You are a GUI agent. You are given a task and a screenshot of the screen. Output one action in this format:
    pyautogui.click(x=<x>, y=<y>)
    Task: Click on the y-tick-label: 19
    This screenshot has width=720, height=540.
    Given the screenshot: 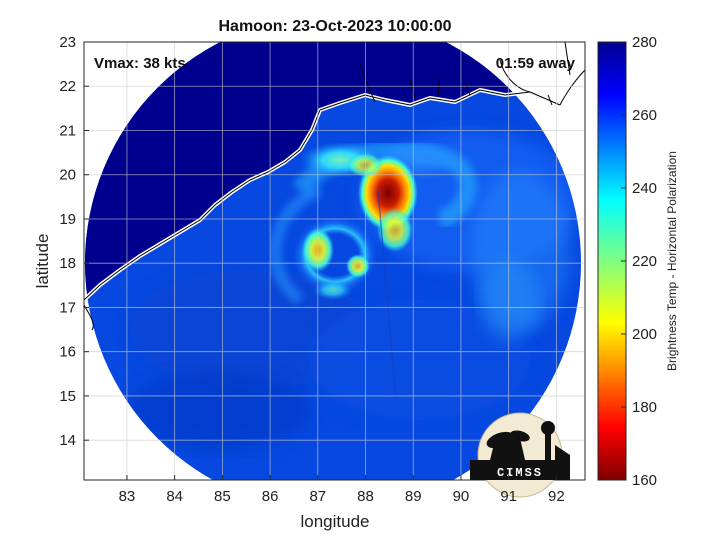 What is the action you would take?
    pyautogui.click(x=67, y=219)
    